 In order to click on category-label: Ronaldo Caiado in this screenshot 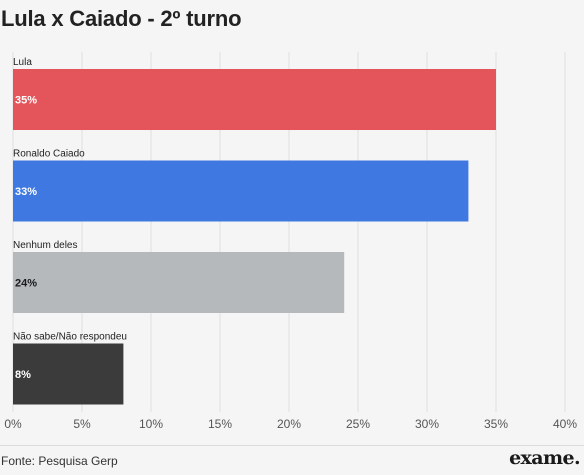, I will do `click(49, 154)`.